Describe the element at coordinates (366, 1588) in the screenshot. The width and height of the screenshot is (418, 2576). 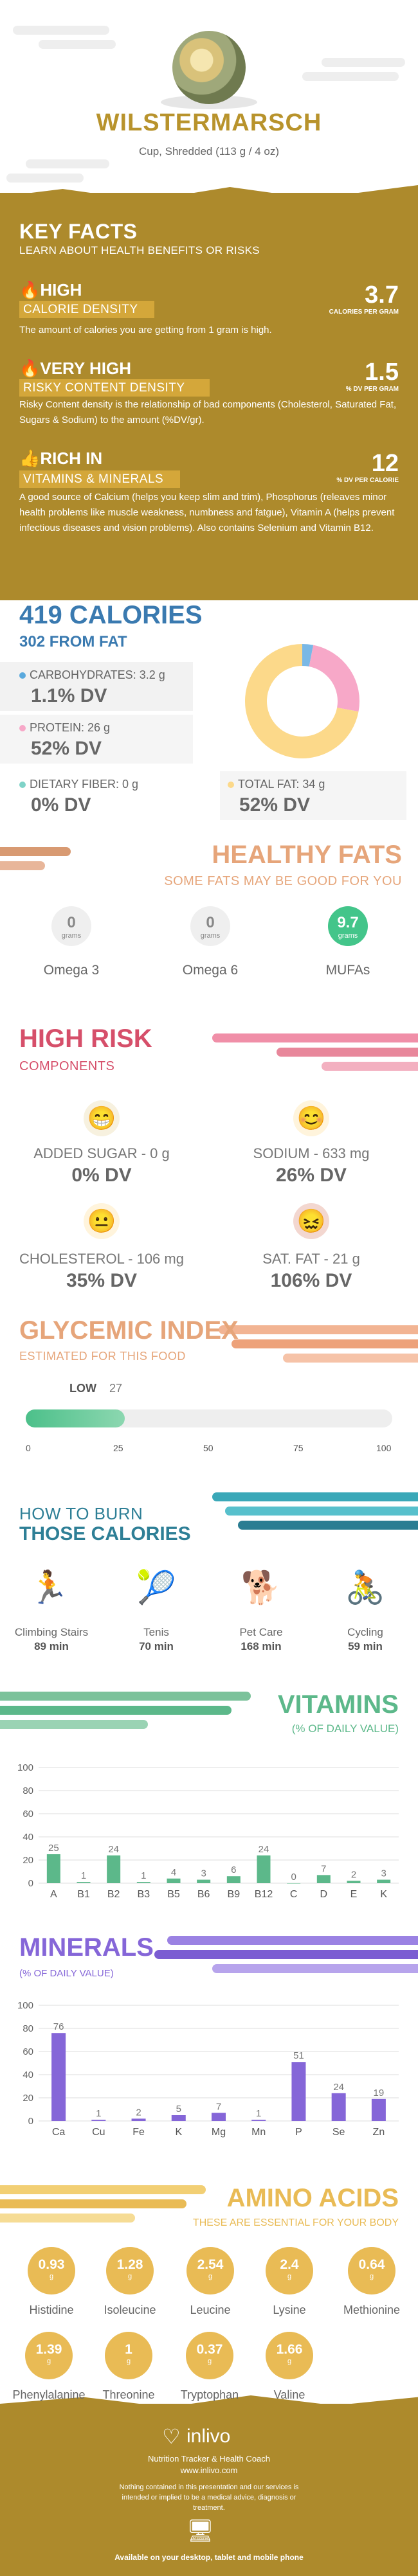
I see `cycling-icon: 🚴` at that location.